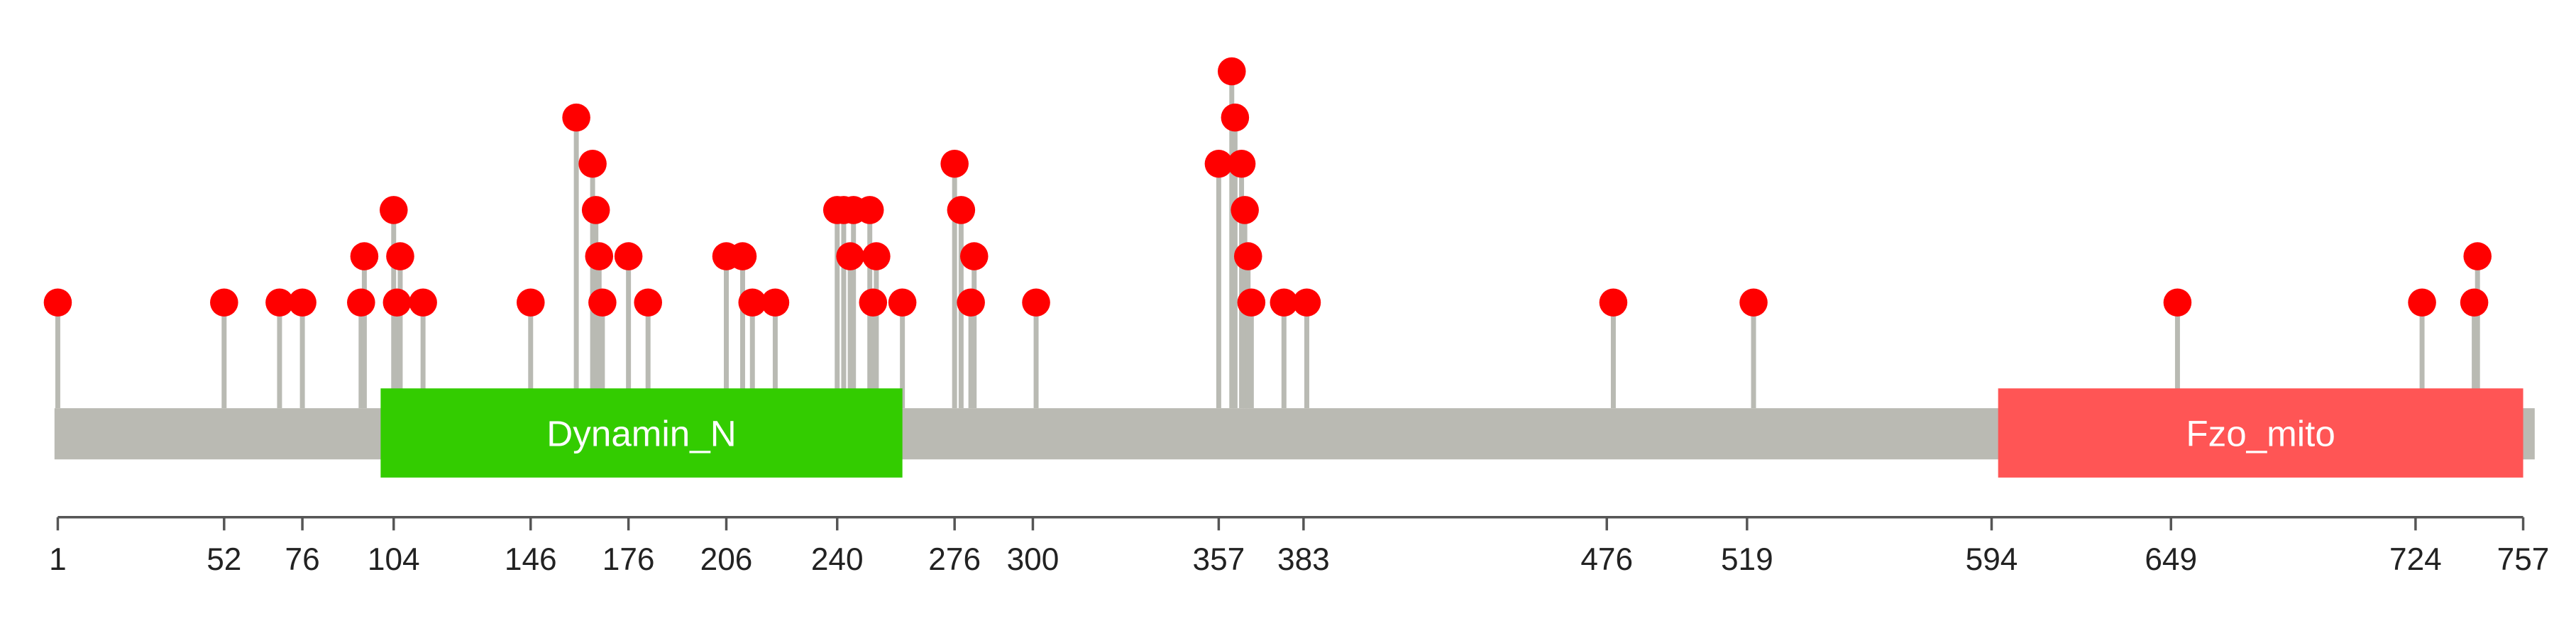 This screenshot has width=2576, height=643. Describe the element at coordinates (1219, 559) in the screenshot. I see `x-tick-label: 357` at that location.